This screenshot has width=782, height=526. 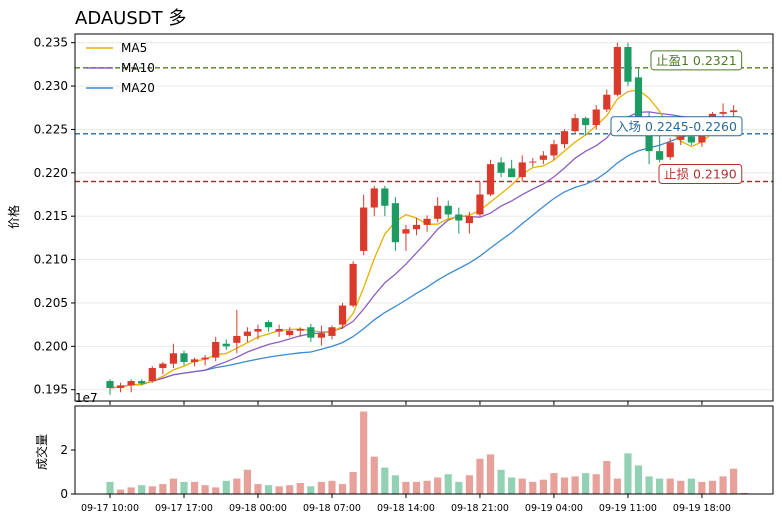 What do you see at coordinates (700, 173) in the screenshot?
I see `stop-loss-label: 止损 0.2190` at bounding box center [700, 173].